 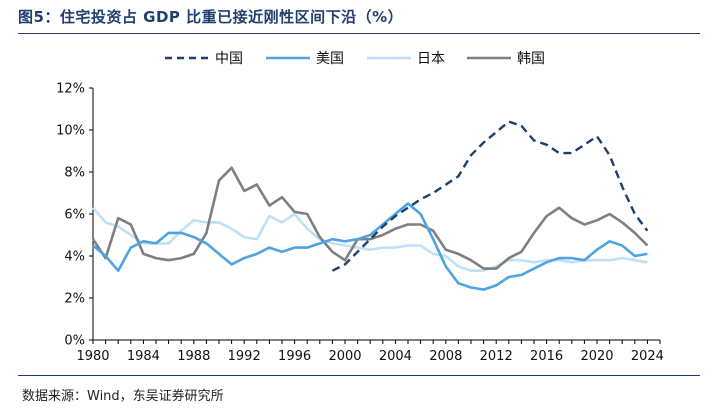 What do you see at coordinates (355, 59) in the screenshot?
I see `legend: 中国 美国 日本 韩国` at bounding box center [355, 59].